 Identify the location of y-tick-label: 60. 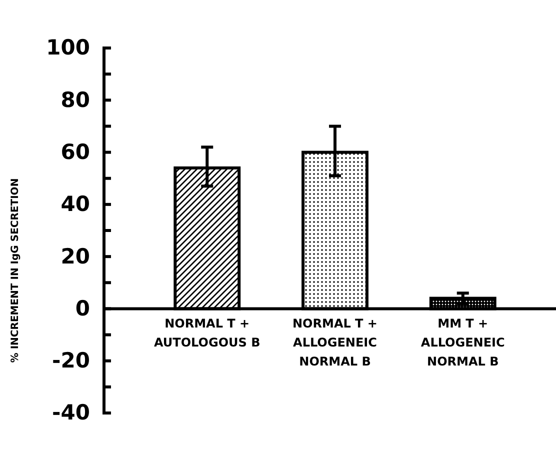
(75, 152).